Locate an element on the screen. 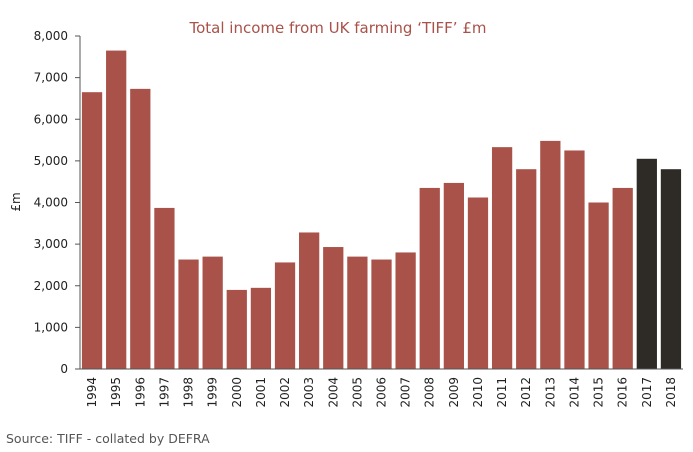  bar-2018 is located at coordinates (671, 269).